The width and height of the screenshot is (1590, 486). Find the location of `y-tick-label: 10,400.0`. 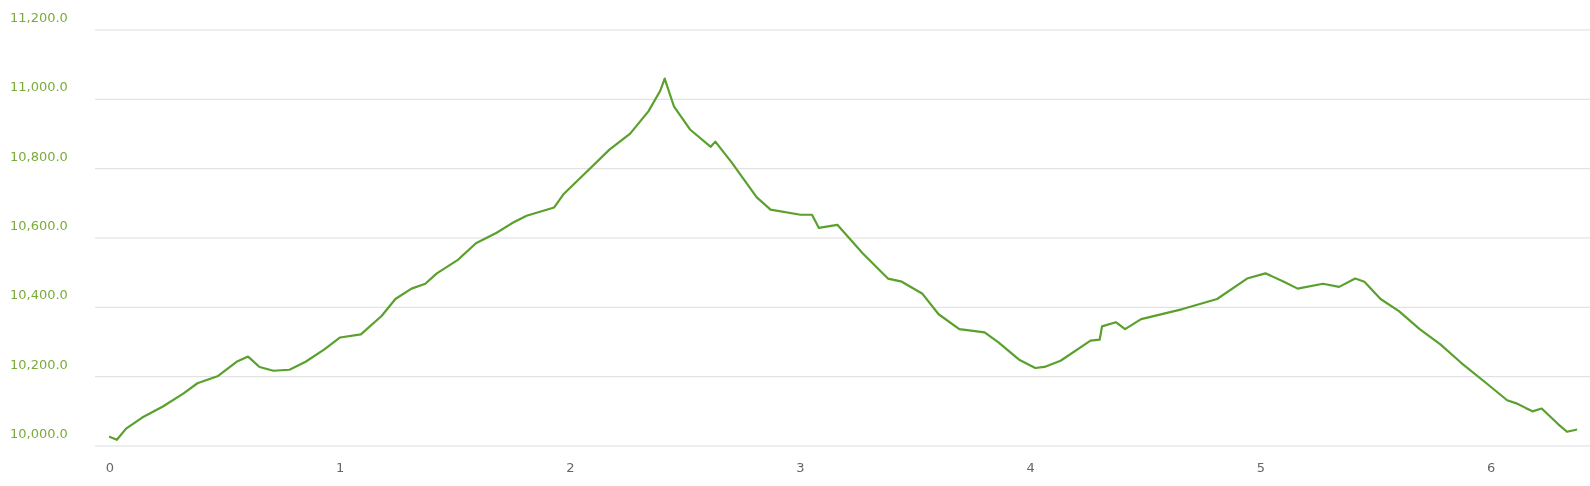

y-tick-label: 10,400.0 is located at coordinates (39, 295).